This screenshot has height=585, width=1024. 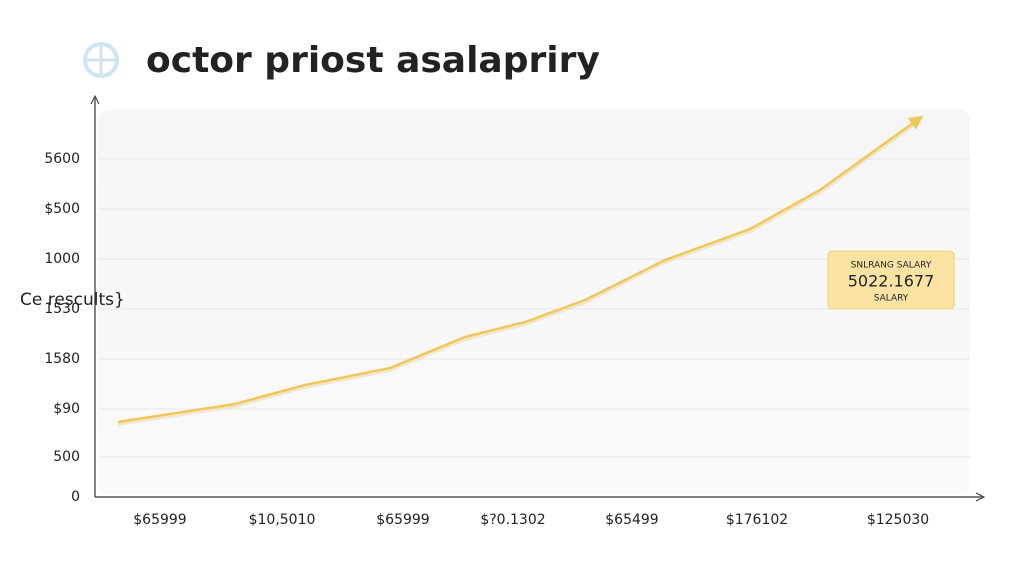 What do you see at coordinates (95, 99) in the screenshot?
I see `y-axis-arrow` at bounding box center [95, 99].